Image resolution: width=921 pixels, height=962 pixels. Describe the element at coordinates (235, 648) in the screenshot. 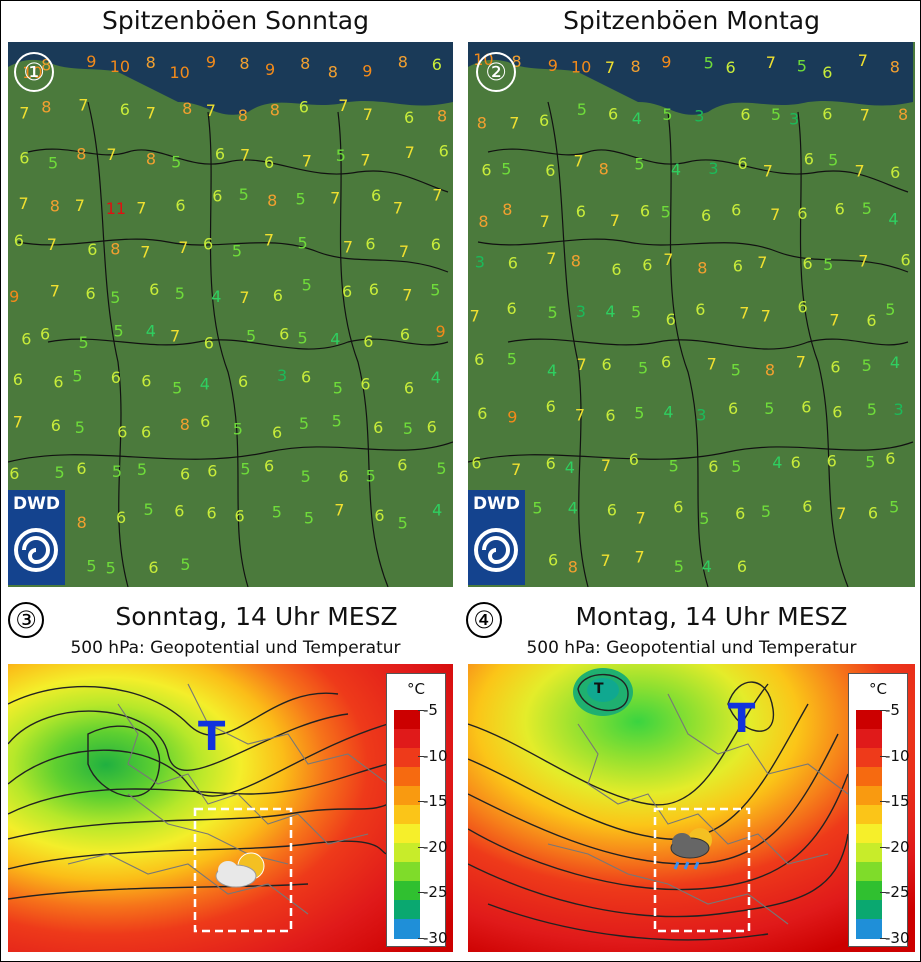

I see `panel3-subtitle: 500 hPa: Geopotential und Temperatur` at that location.